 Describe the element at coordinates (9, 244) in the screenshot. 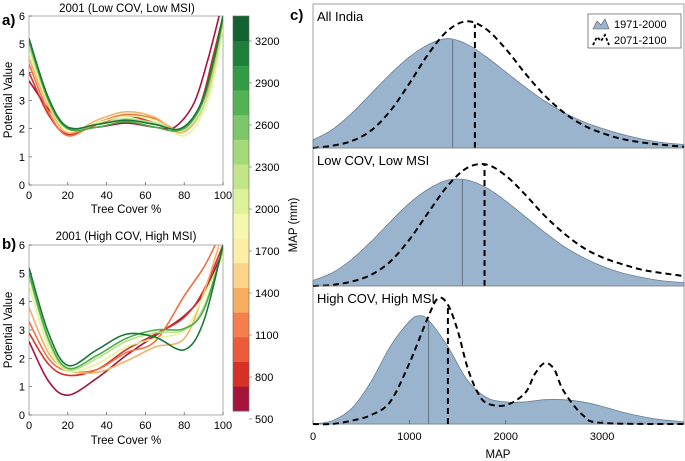

I see `panel-b-label: b)` at that location.